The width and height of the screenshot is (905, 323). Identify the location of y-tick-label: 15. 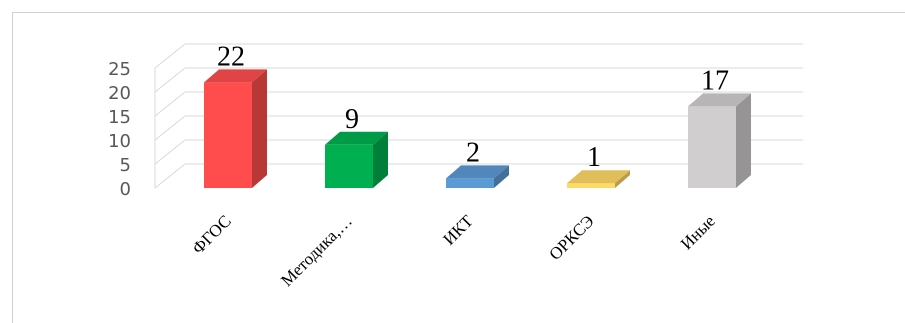
(119, 117).